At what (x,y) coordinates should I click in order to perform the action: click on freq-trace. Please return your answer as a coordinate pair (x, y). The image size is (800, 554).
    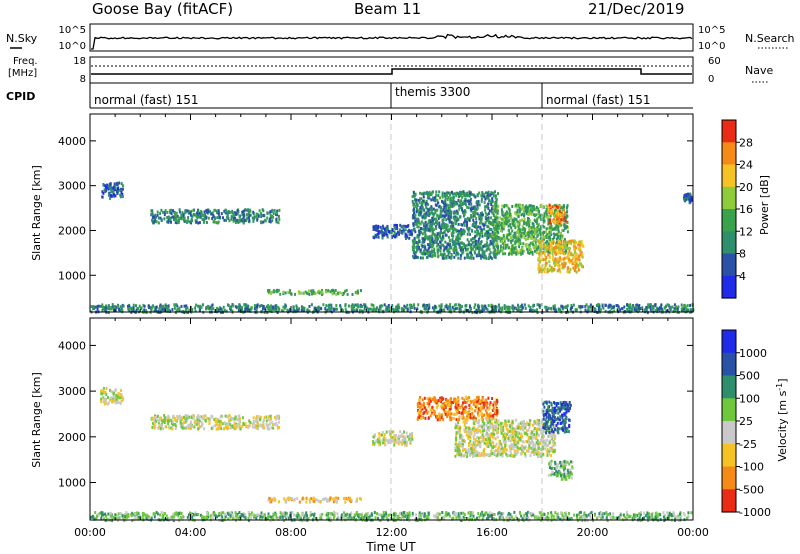
    Looking at the image, I should click on (391, 71).